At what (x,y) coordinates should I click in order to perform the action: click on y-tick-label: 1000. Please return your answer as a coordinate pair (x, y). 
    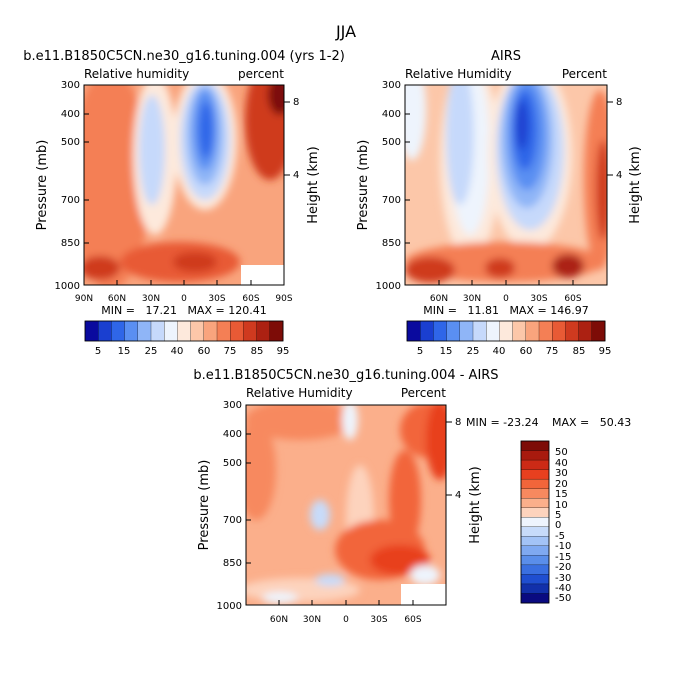
    Looking at the image, I should click on (67, 286).